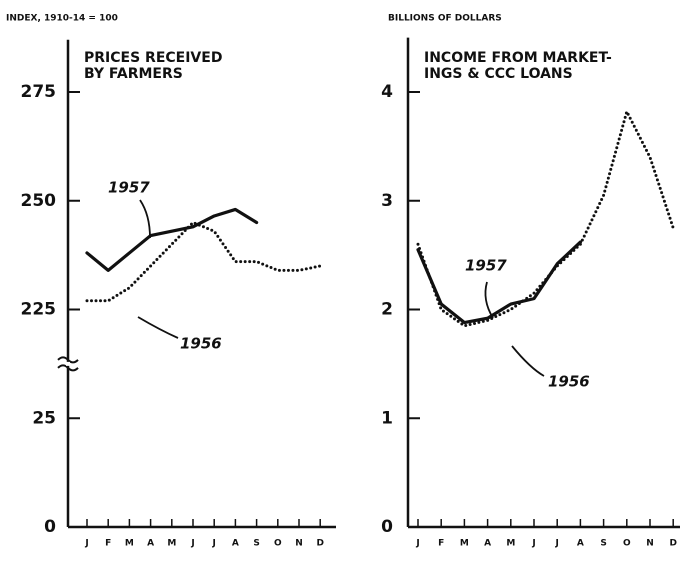 This screenshot has height=576, width=685. I want to click on y-axis-label: INDEX, 1910-14 = 100, so click(62, 19).